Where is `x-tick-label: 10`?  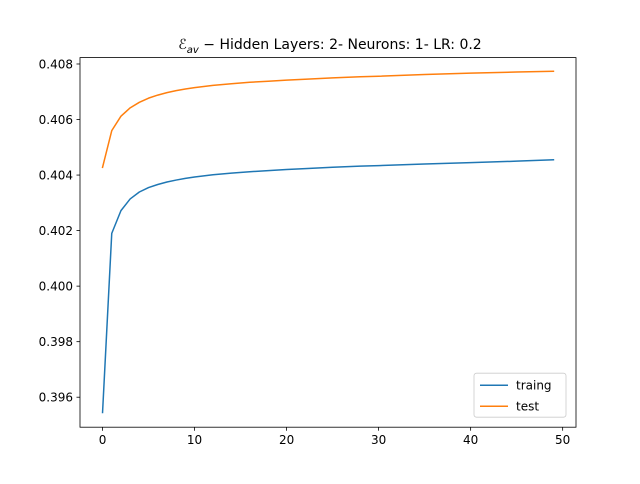 x-tick-label: 10 is located at coordinates (194, 440).